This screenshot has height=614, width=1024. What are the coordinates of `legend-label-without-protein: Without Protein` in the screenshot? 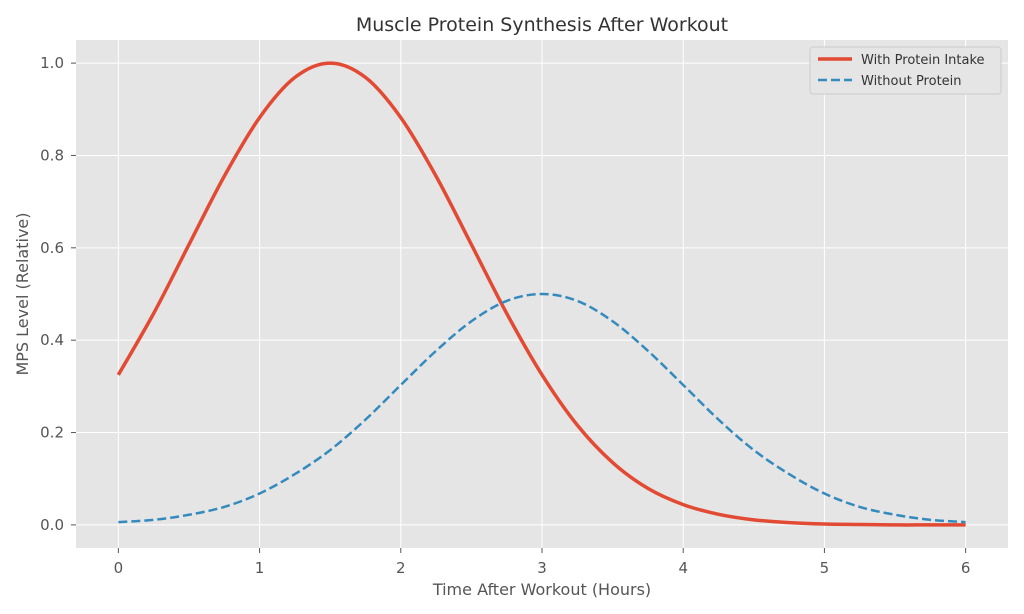 It's located at (911, 81).